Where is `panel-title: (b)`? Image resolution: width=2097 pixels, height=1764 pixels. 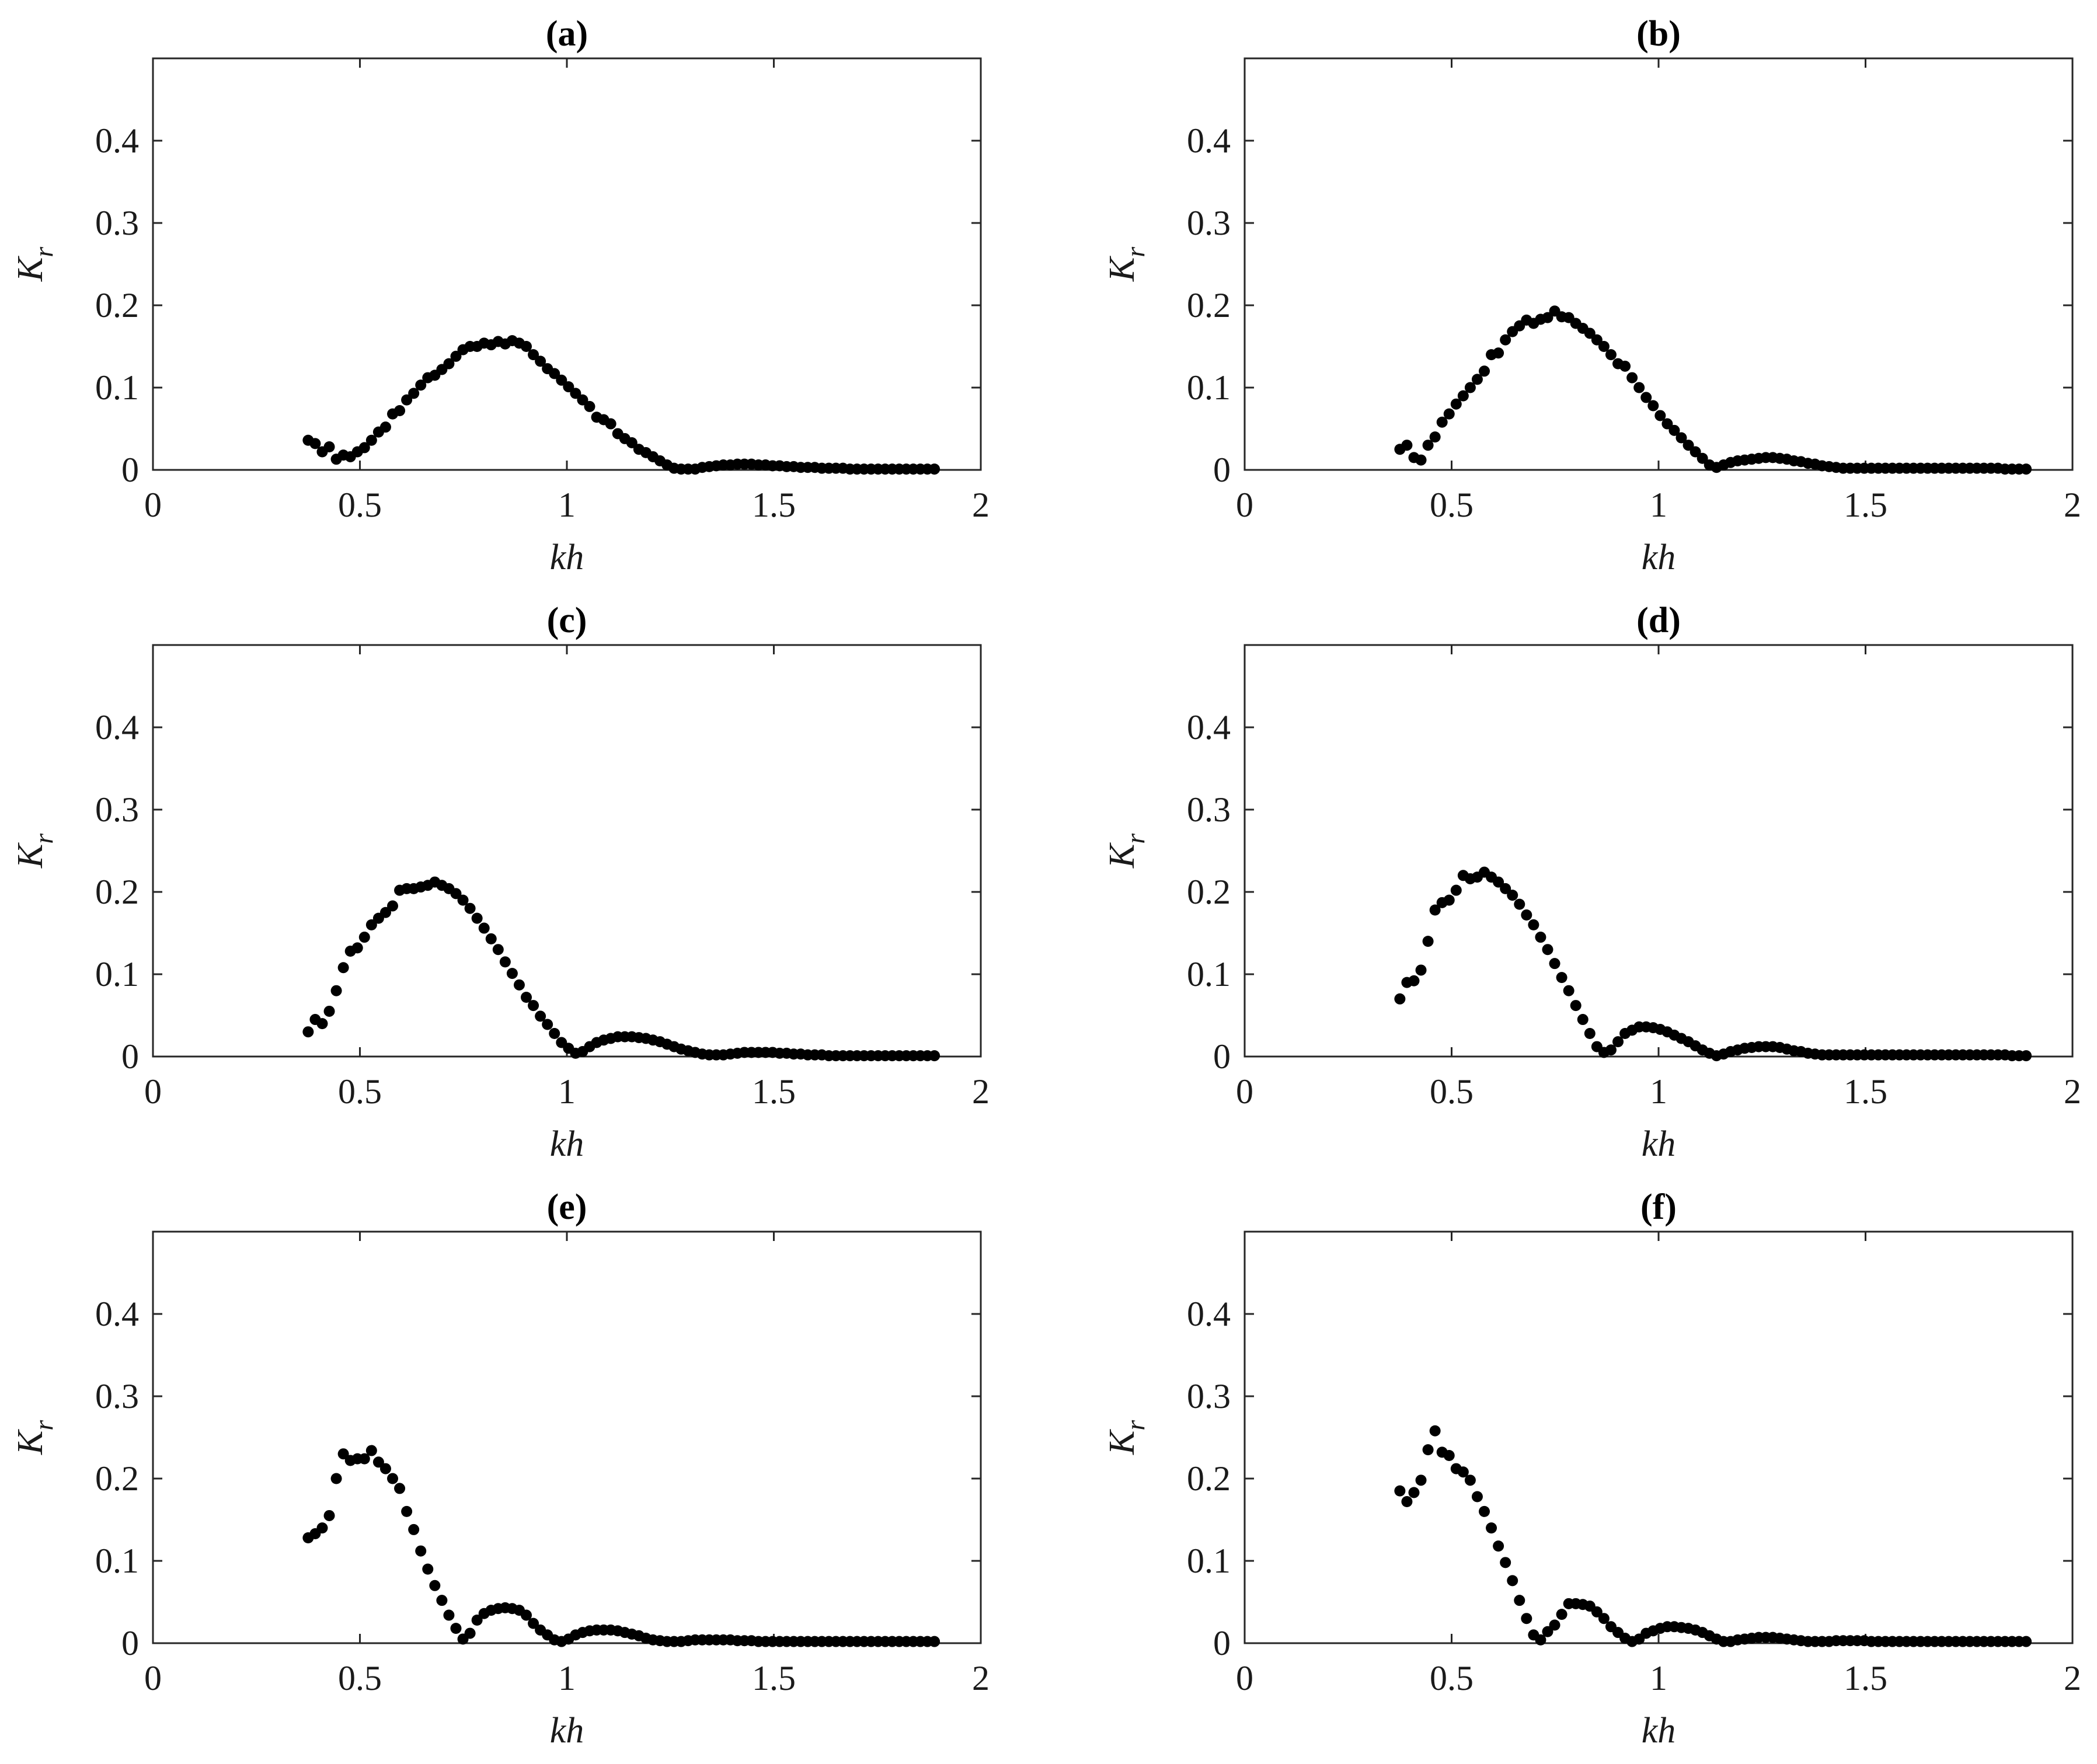
panel-title: (b) is located at coordinates (1658, 34).